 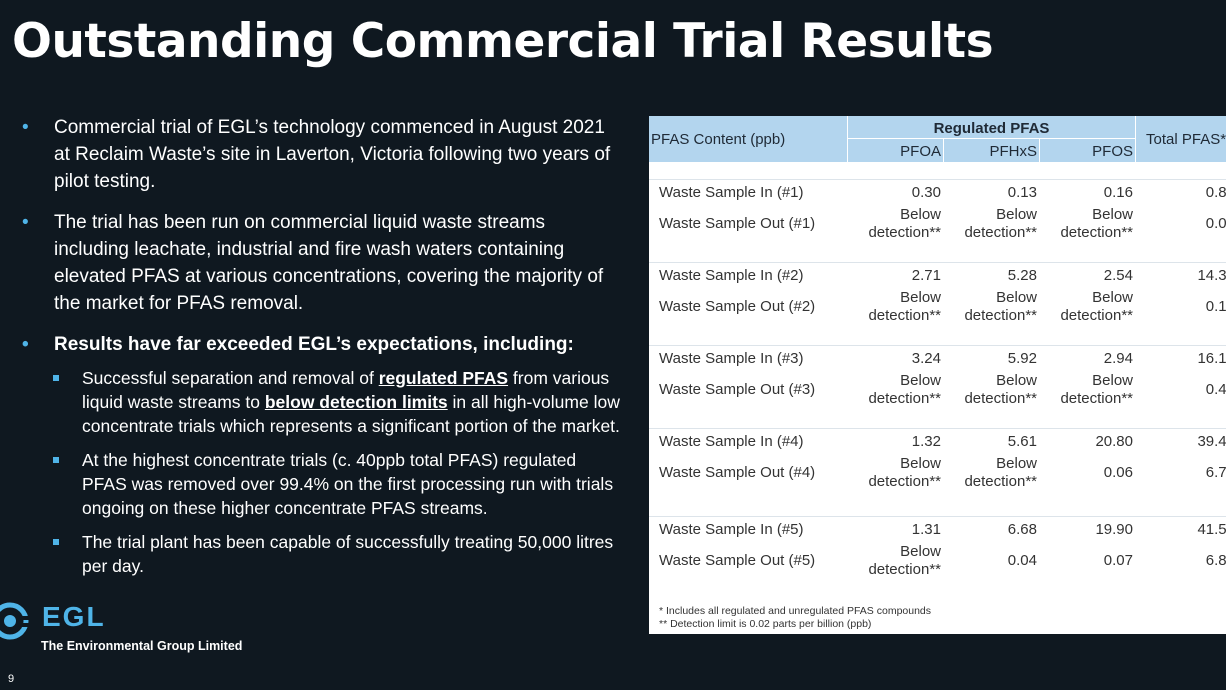 I want to click on cell-pfos: 0.07, so click(x=1118, y=560).